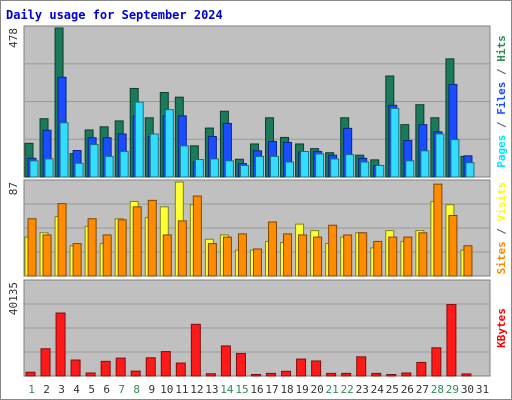  What do you see at coordinates (501, 202) in the screenshot?
I see `side-label-part: Visits` at bounding box center [501, 202].